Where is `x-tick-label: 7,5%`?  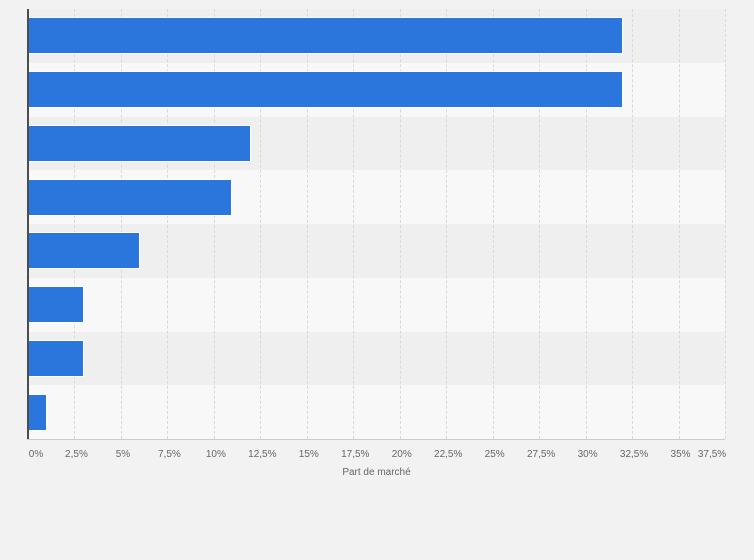
x-tick-label: 7,5% is located at coordinates (169, 454).